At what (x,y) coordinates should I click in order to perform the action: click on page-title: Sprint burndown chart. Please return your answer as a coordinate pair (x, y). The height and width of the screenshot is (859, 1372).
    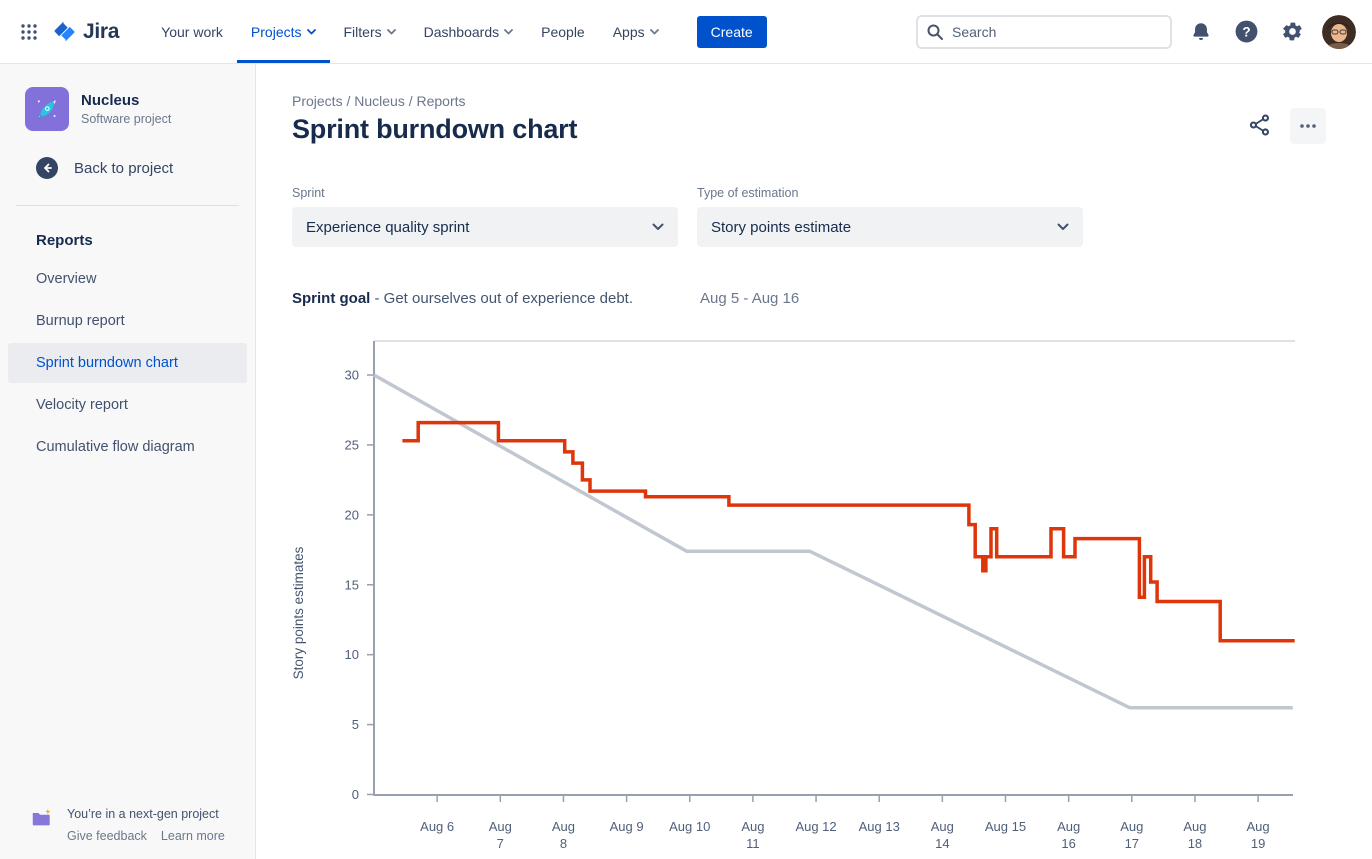
    Looking at the image, I should click on (435, 129).